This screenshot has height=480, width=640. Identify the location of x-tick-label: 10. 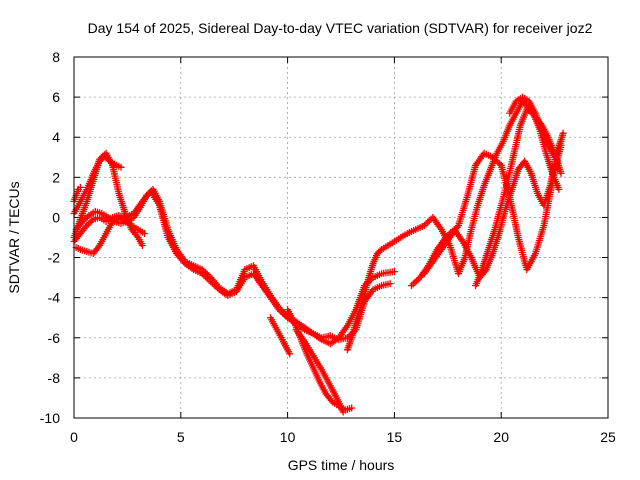
(288, 437).